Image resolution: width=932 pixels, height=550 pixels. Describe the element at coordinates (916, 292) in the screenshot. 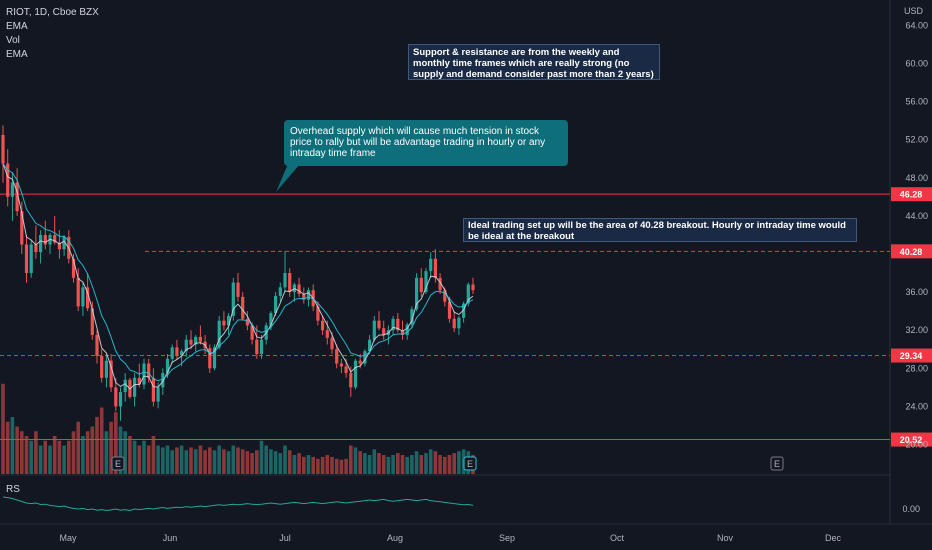

I see `price-tick-label: 36.00` at that location.